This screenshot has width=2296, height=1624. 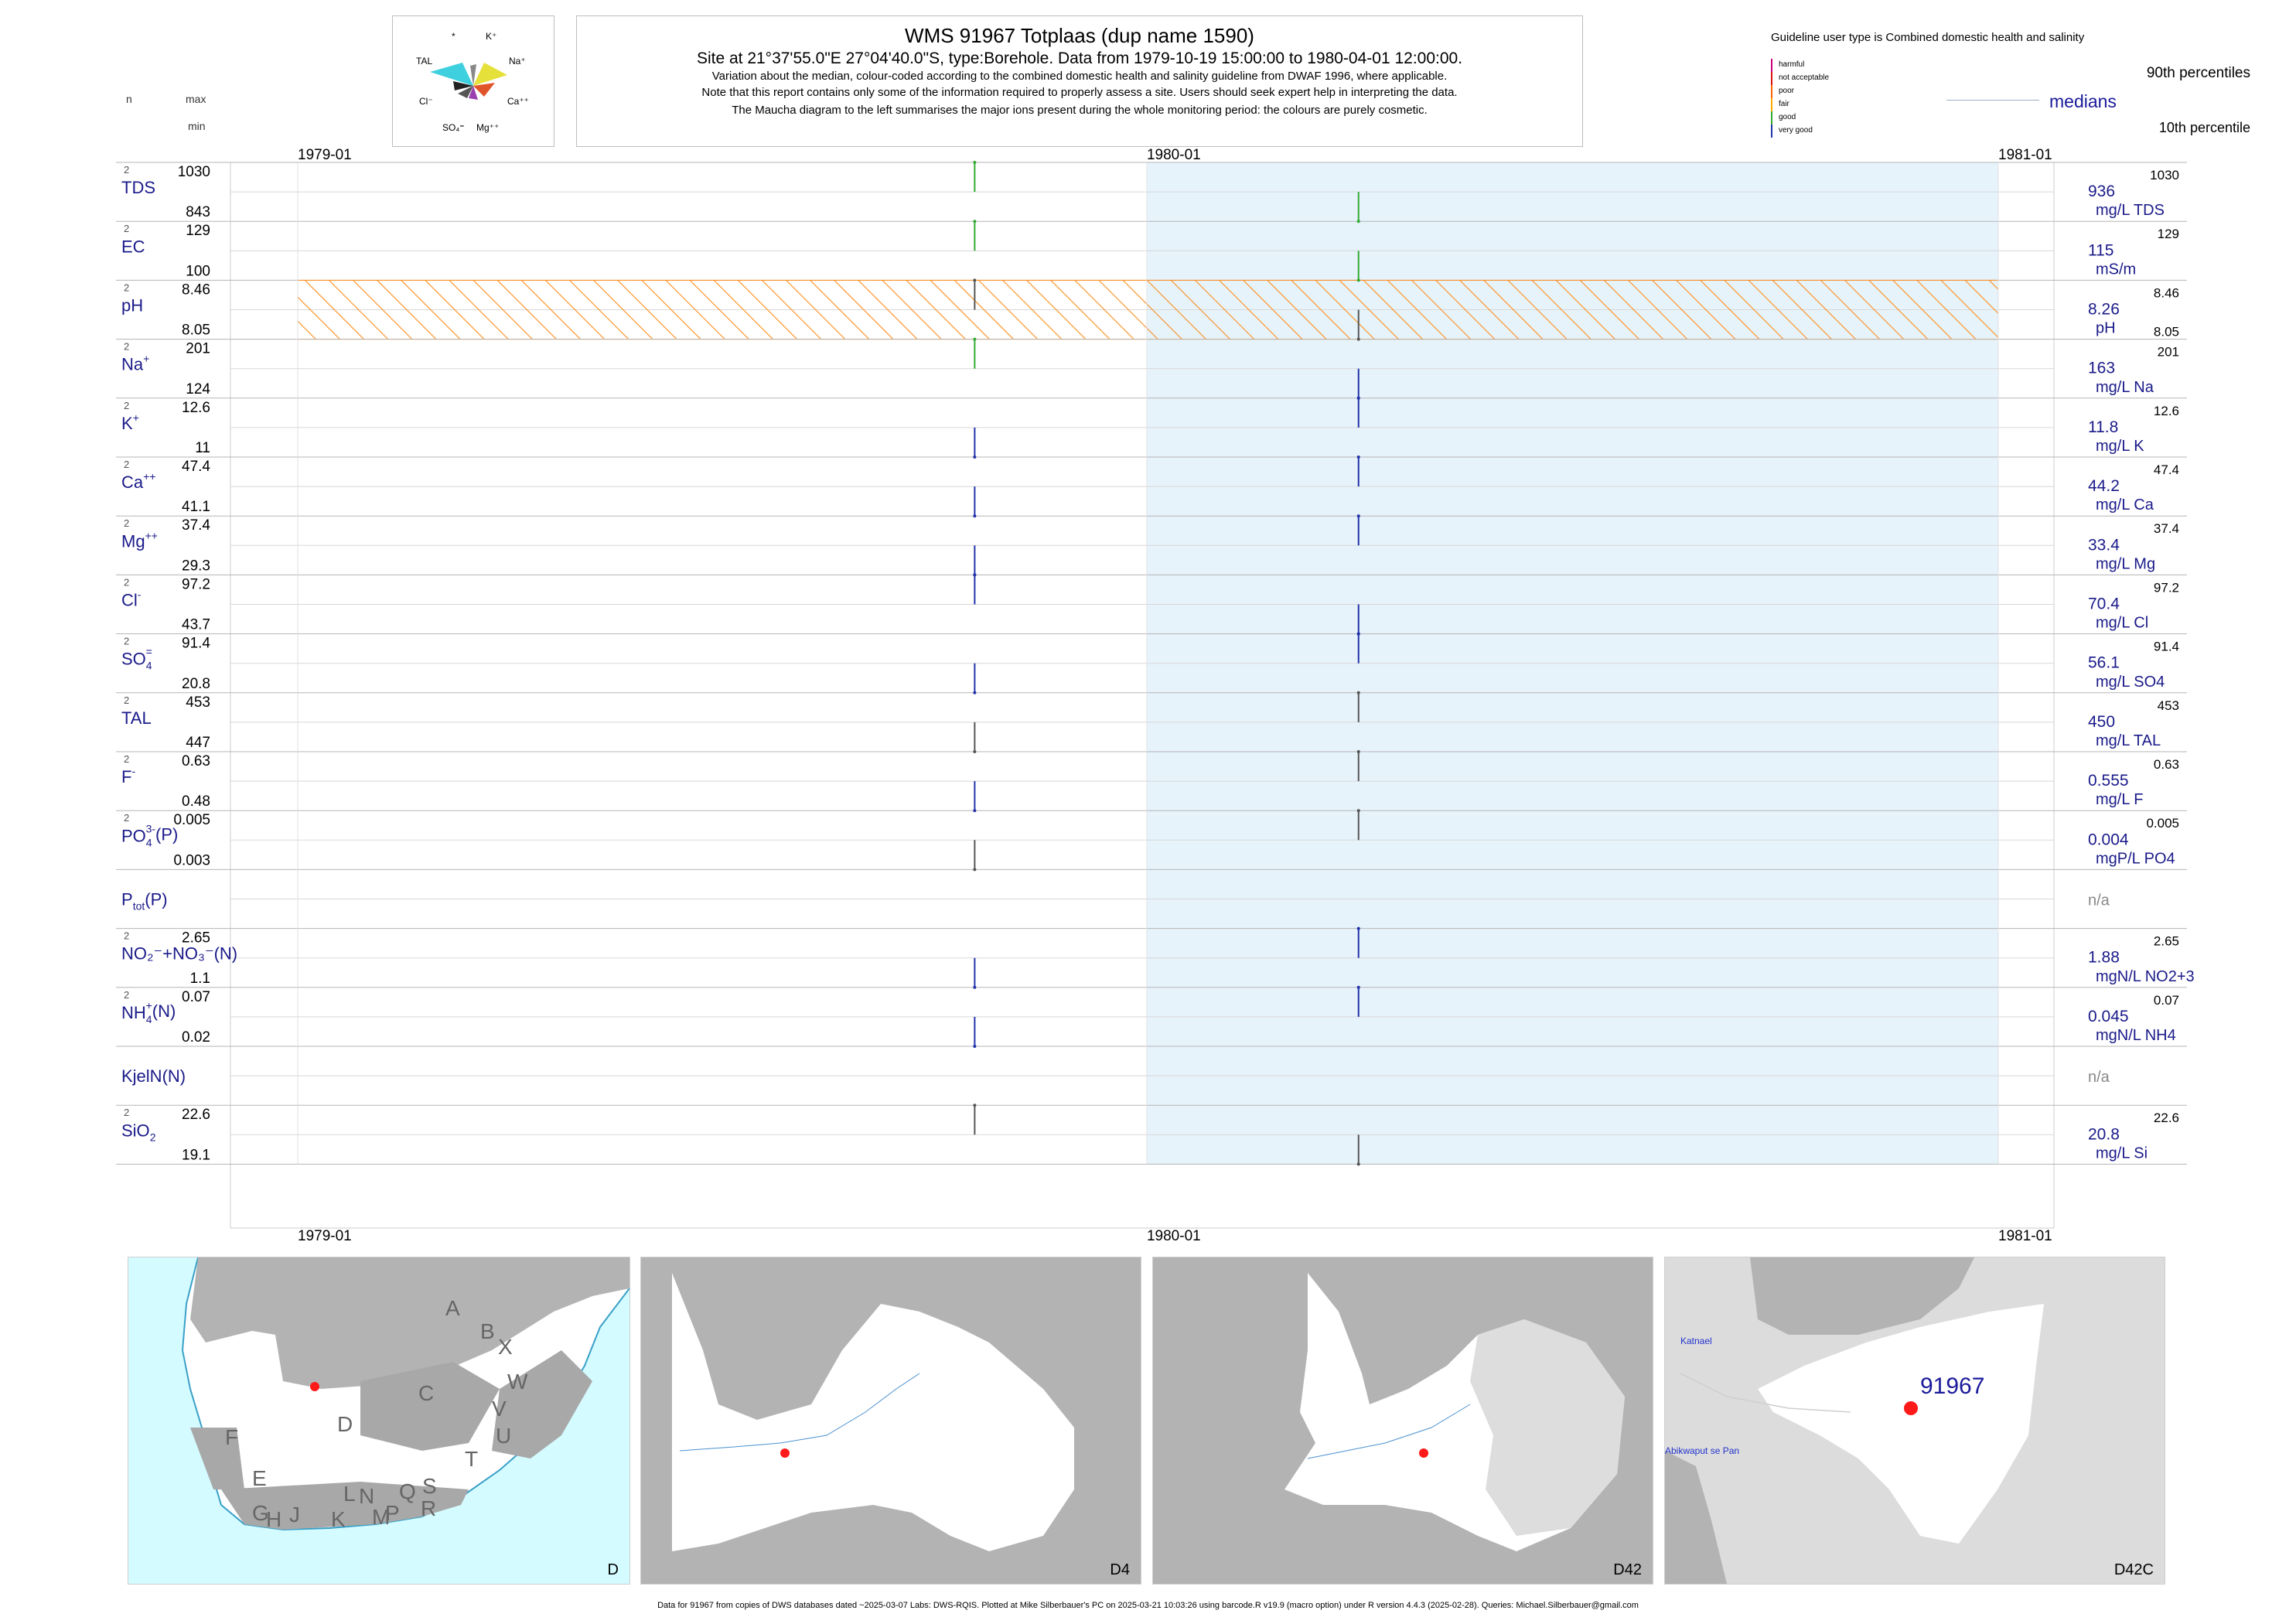 I want to click on row-min: 19.1, so click(x=196, y=1155).